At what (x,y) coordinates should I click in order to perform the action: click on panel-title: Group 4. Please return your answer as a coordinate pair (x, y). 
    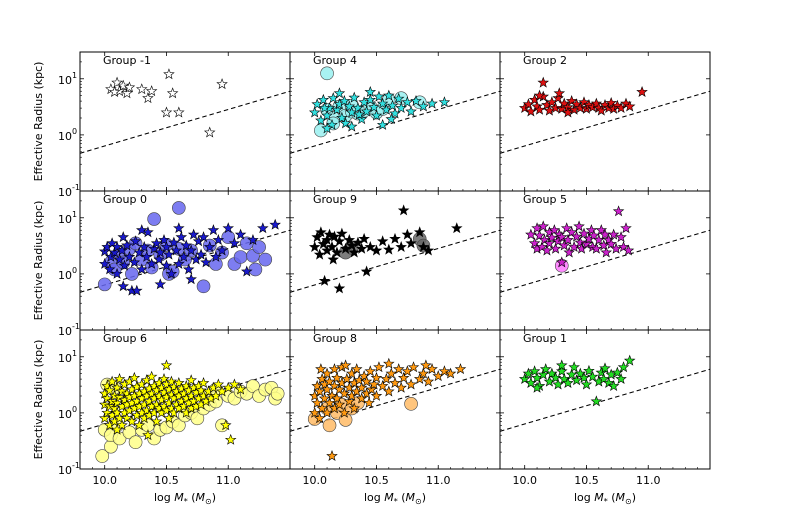
    Looking at the image, I should click on (335, 60).